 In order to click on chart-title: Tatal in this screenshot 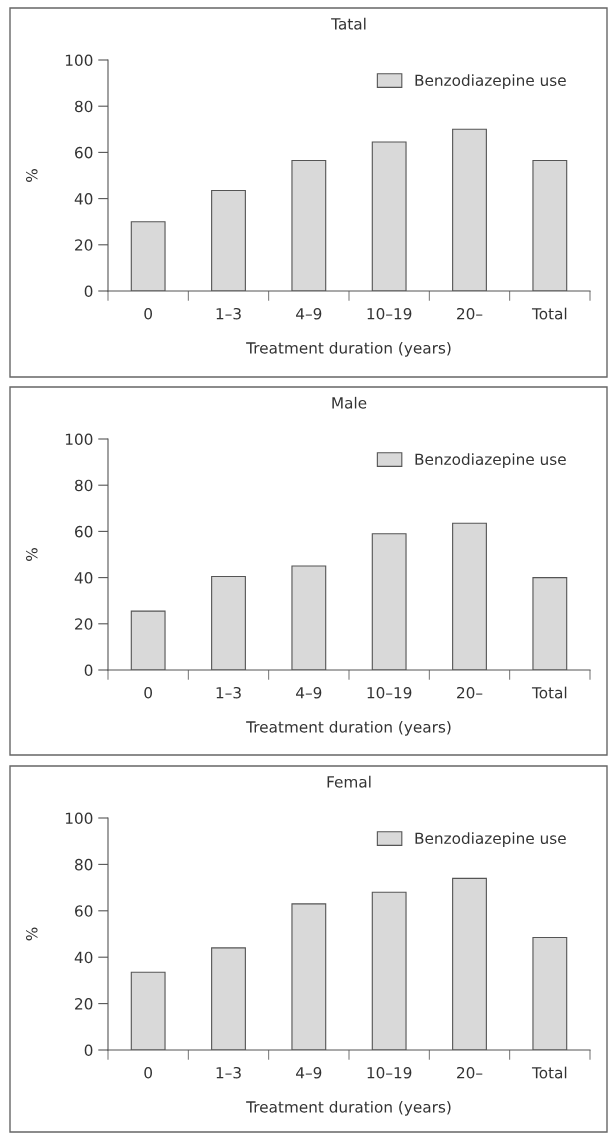, I will do `click(348, 23)`.